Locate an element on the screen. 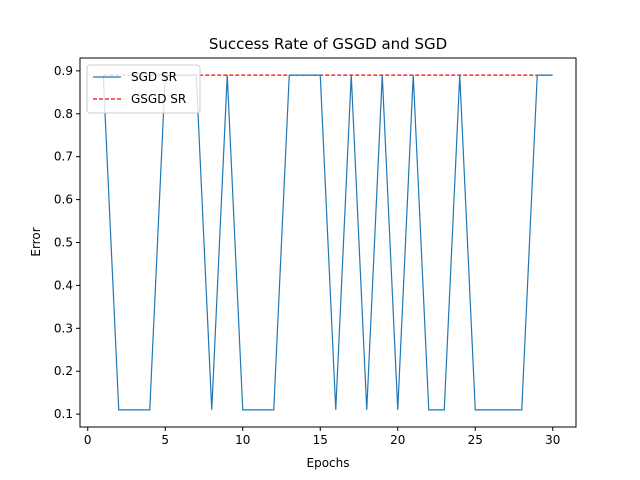 This screenshot has height=480, width=640. x-tick-label: 5 is located at coordinates (165, 440).